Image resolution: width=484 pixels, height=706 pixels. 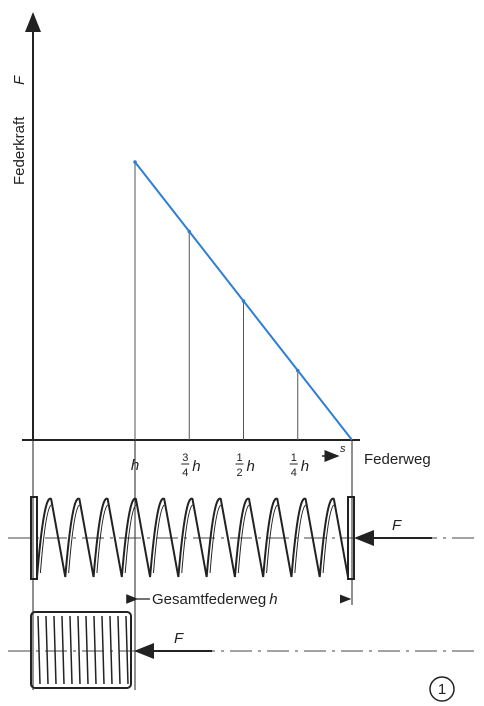 What do you see at coordinates (215, 599) in the screenshot?
I see `total-travel-label: Gesamtfederweg h` at bounding box center [215, 599].